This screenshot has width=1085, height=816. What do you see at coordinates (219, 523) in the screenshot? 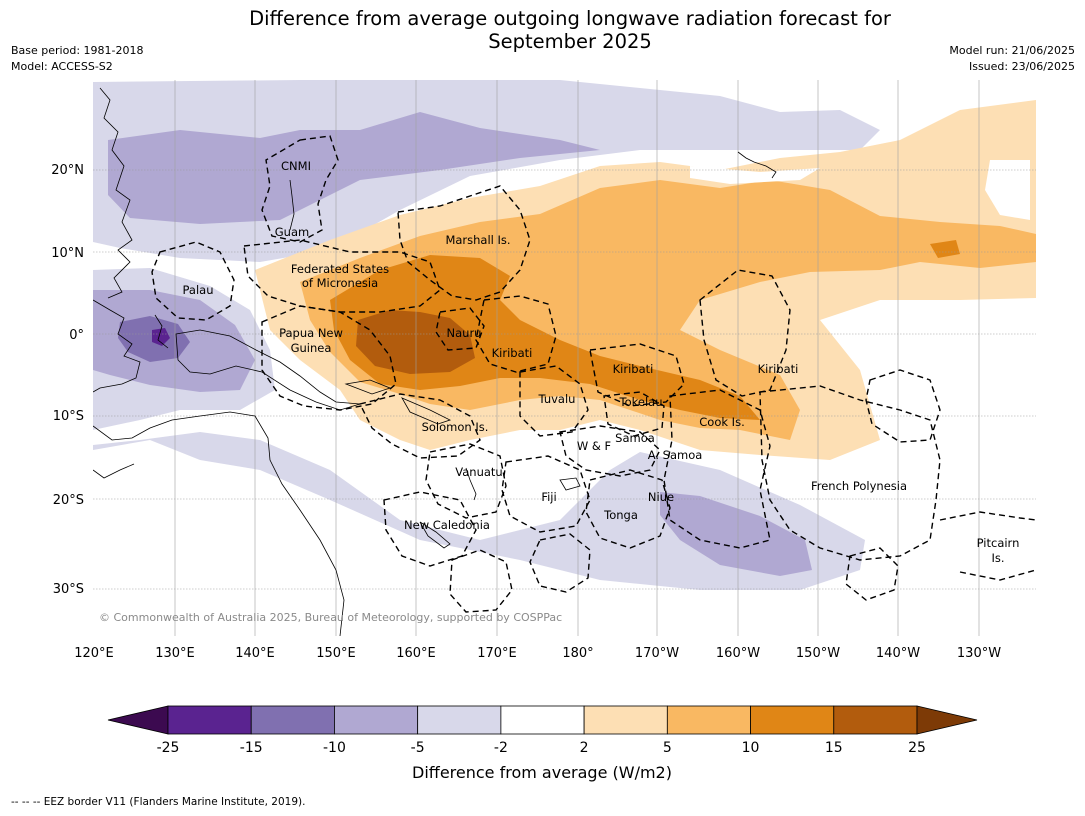
I see `coast-australia` at bounding box center [219, 523].